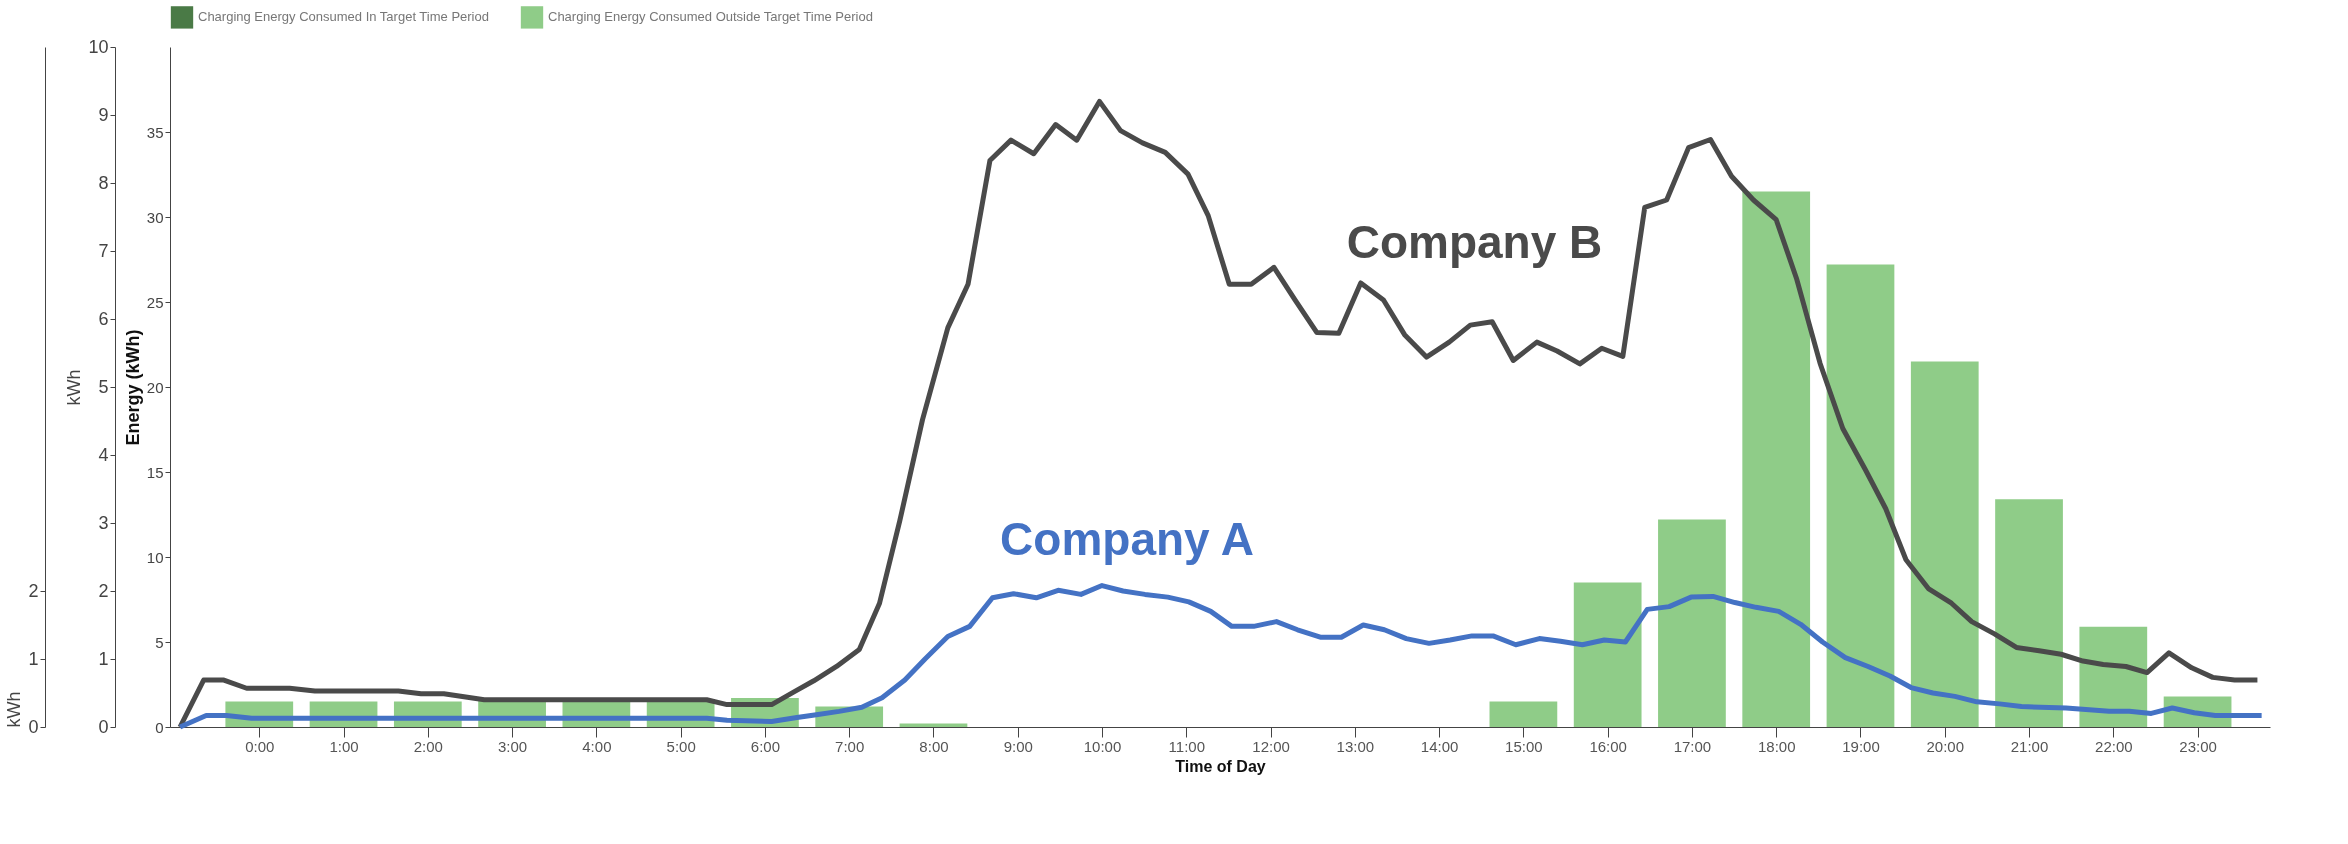  What do you see at coordinates (2029, 746) in the screenshot?
I see `x-tick-label: 21:00` at bounding box center [2029, 746].